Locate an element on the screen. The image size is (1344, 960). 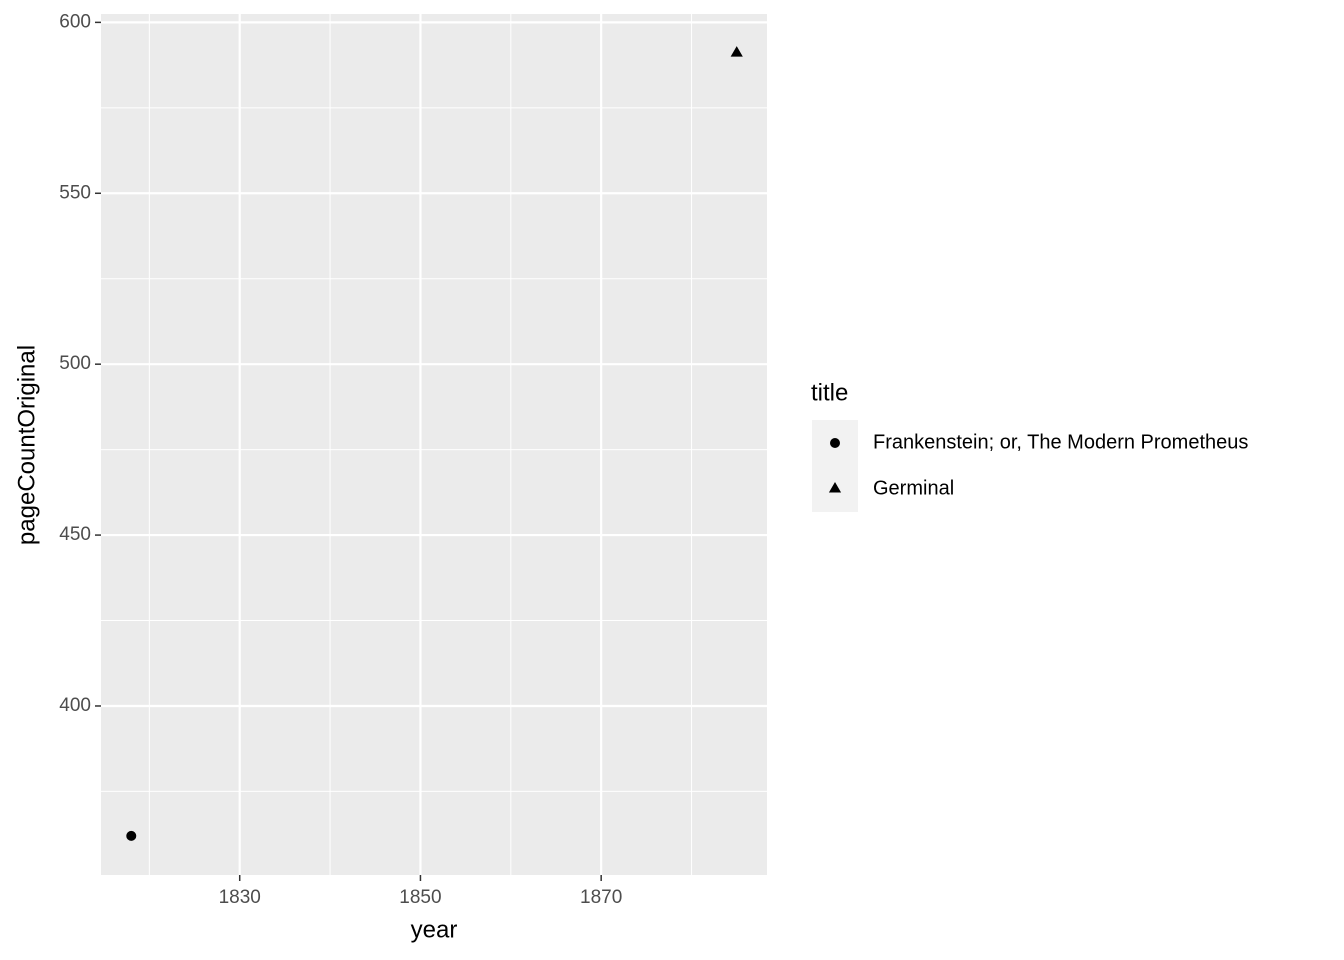
x-tick-label: 1870 is located at coordinates (601, 897).